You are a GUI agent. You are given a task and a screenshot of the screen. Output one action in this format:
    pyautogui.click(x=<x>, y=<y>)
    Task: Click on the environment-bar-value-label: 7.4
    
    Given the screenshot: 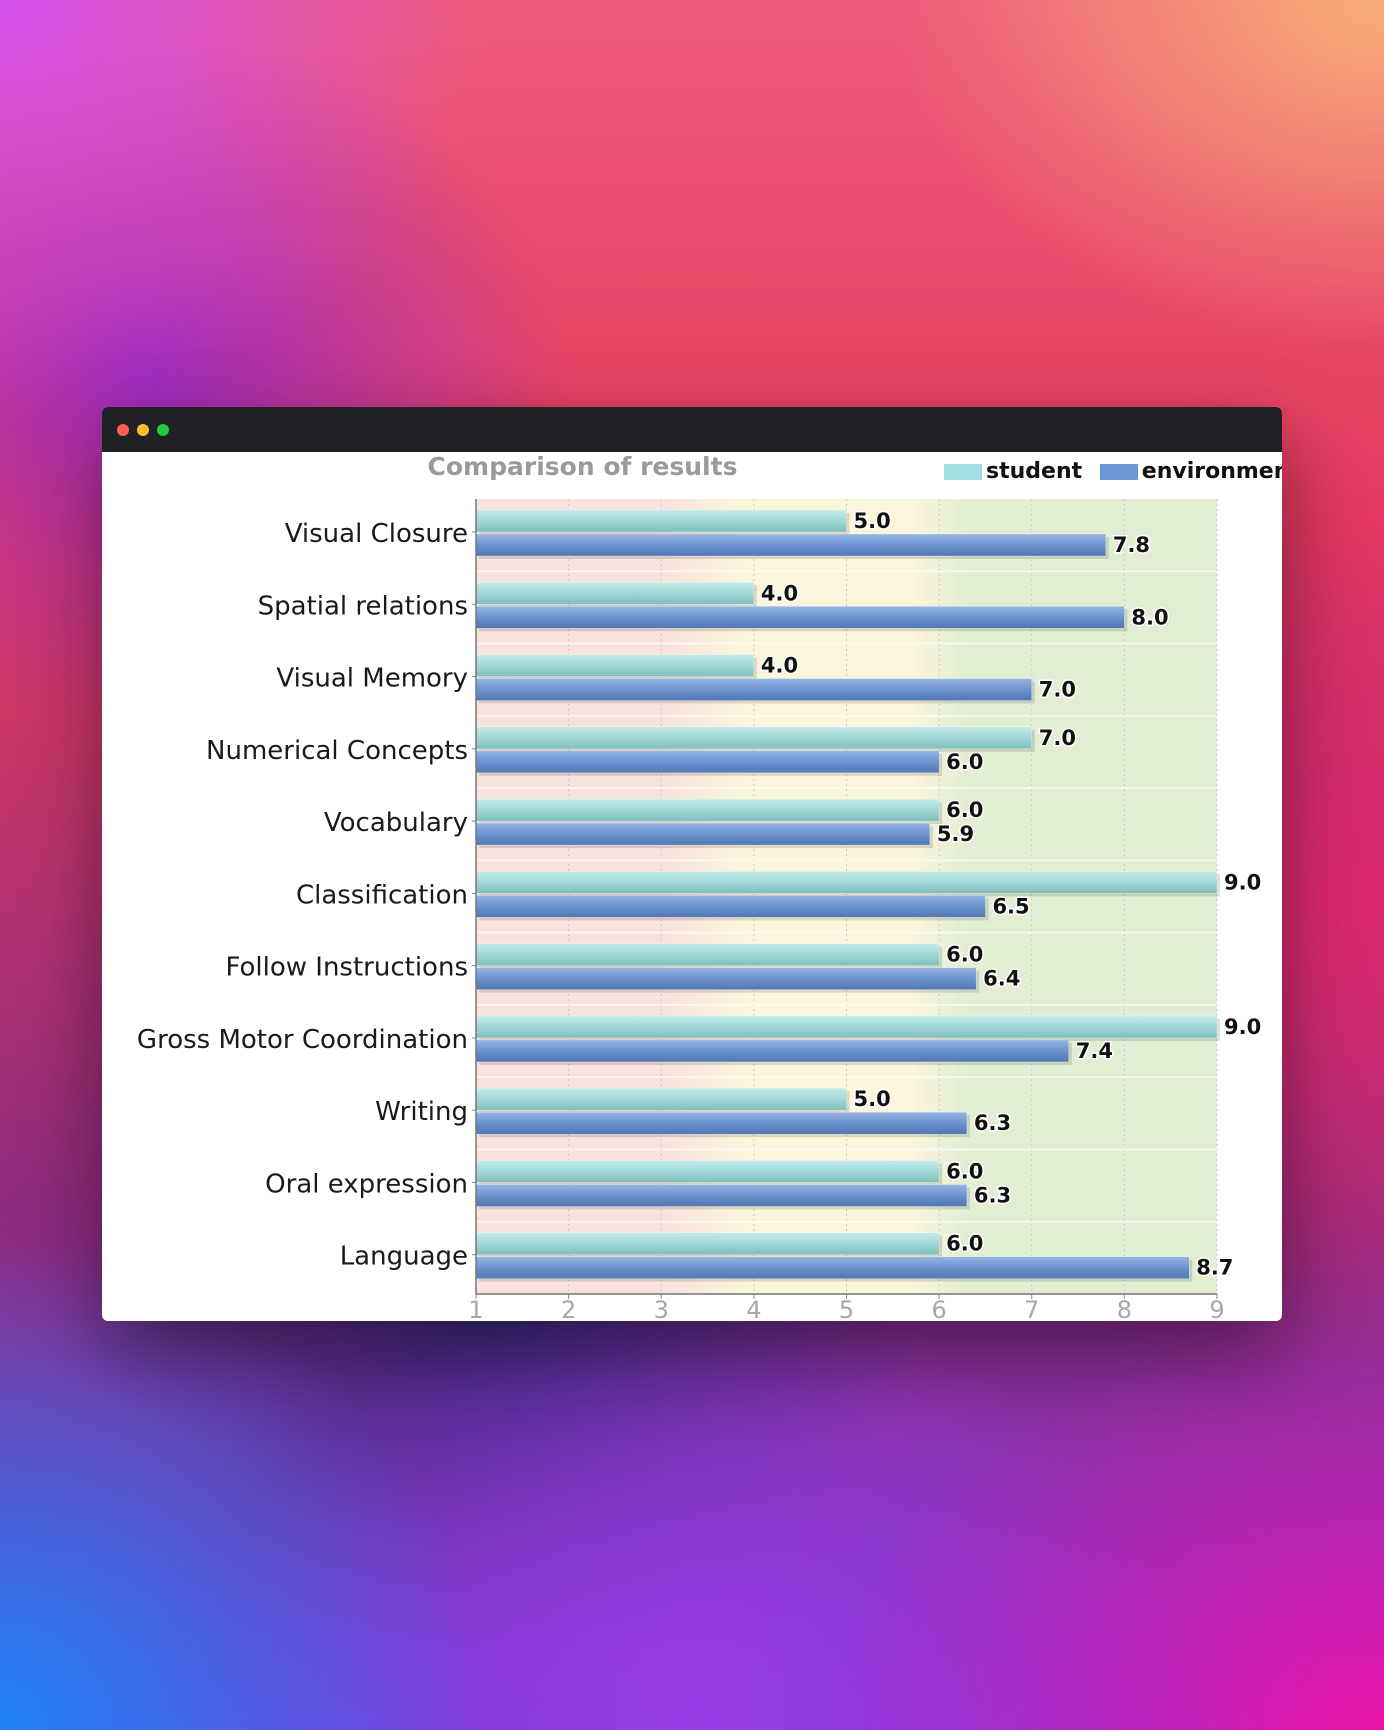 What is the action you would take?
    pyautogui.click(x=1094, y=1051)
    